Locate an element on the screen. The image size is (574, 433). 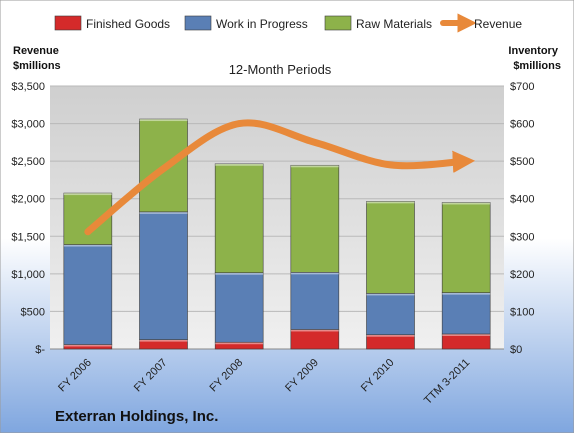
right-axis-title-line-2: $millions is located at coordinates (537, 66).